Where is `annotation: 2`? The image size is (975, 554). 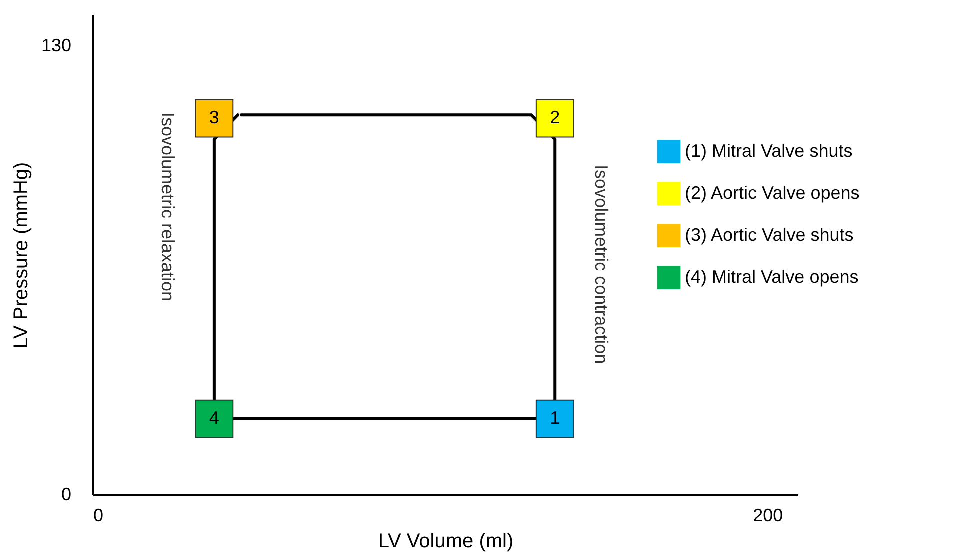 annotation: 2 is located at coordinates (555, 118).